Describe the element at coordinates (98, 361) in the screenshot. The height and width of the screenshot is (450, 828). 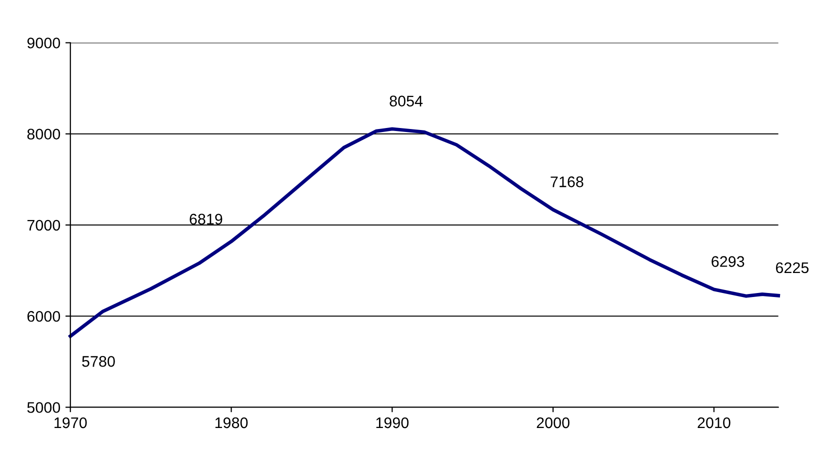
I see `data-label: 5780` at that location.